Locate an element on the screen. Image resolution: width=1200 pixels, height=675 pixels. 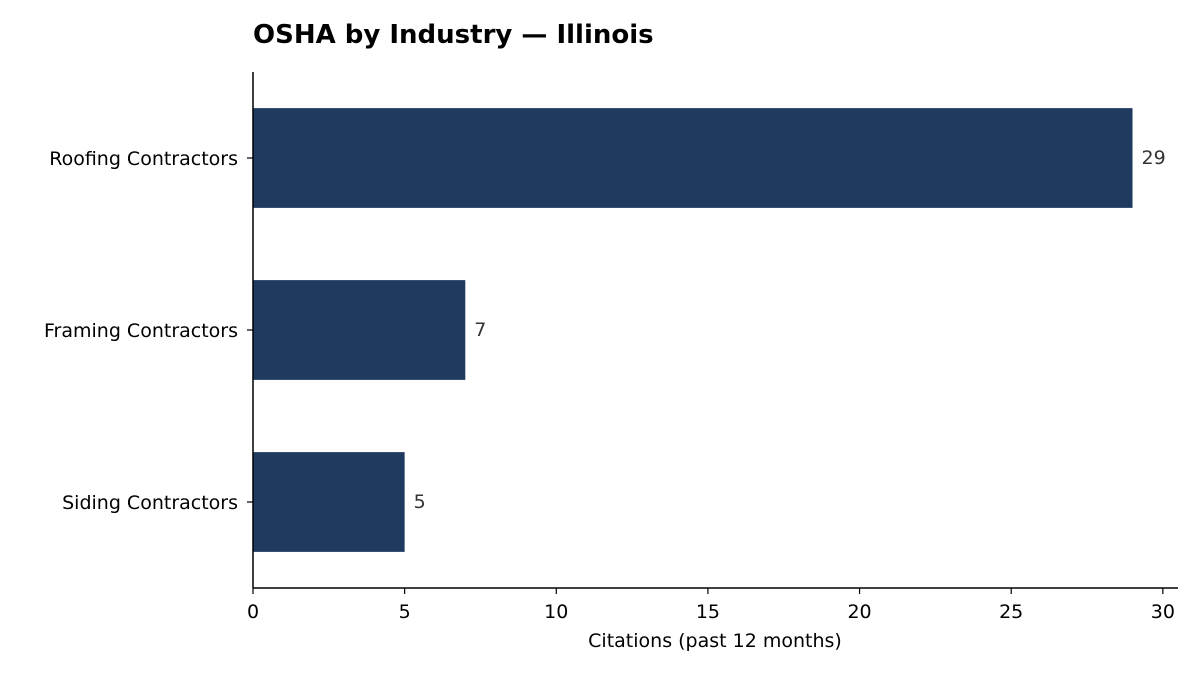
x-tick-label-0: 0 is located at coordinates (253, 612).